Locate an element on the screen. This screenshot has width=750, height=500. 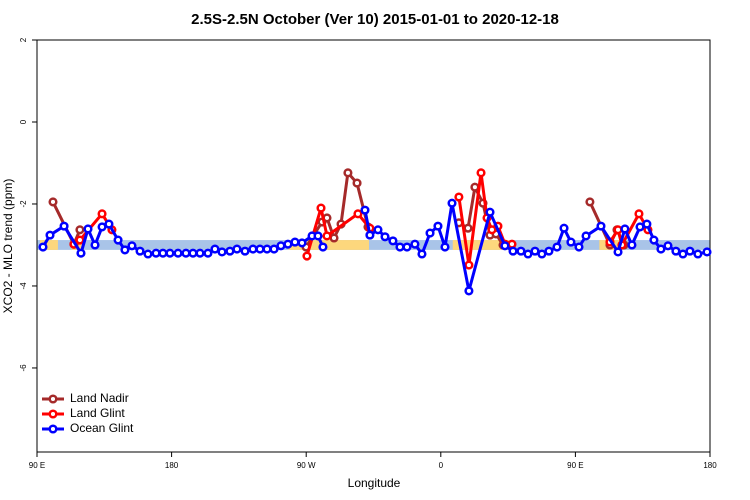
y-tick-label: 0 is located at coordinates (23, 121).